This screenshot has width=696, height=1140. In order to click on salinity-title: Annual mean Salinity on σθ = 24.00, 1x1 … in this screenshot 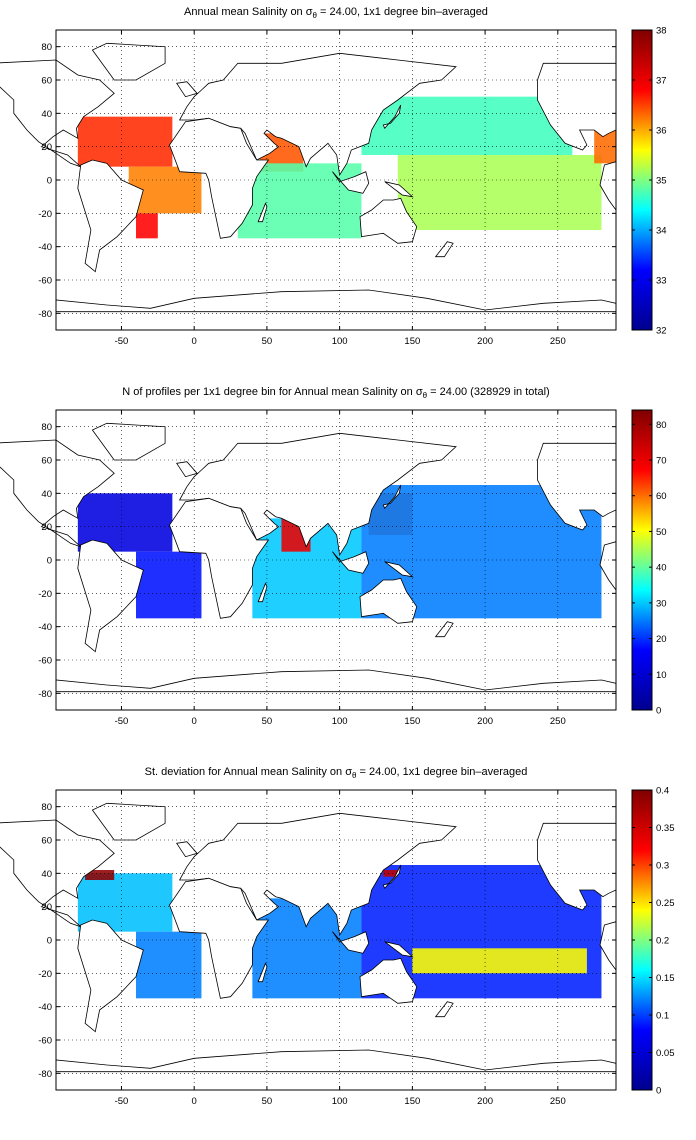, I will do `click(336, 13)`.